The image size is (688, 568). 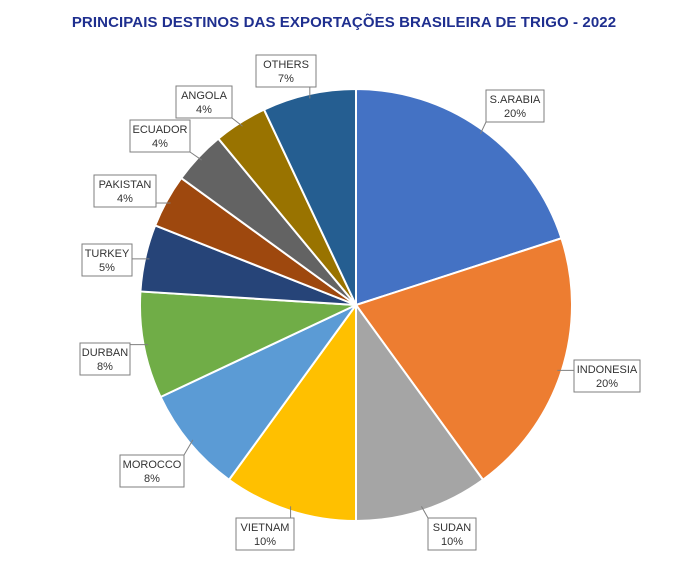 What do you see at coordinates (105, 353) in the screenshot?
I see `data-label-name: DURBAN` at bounding box center [105, 353].